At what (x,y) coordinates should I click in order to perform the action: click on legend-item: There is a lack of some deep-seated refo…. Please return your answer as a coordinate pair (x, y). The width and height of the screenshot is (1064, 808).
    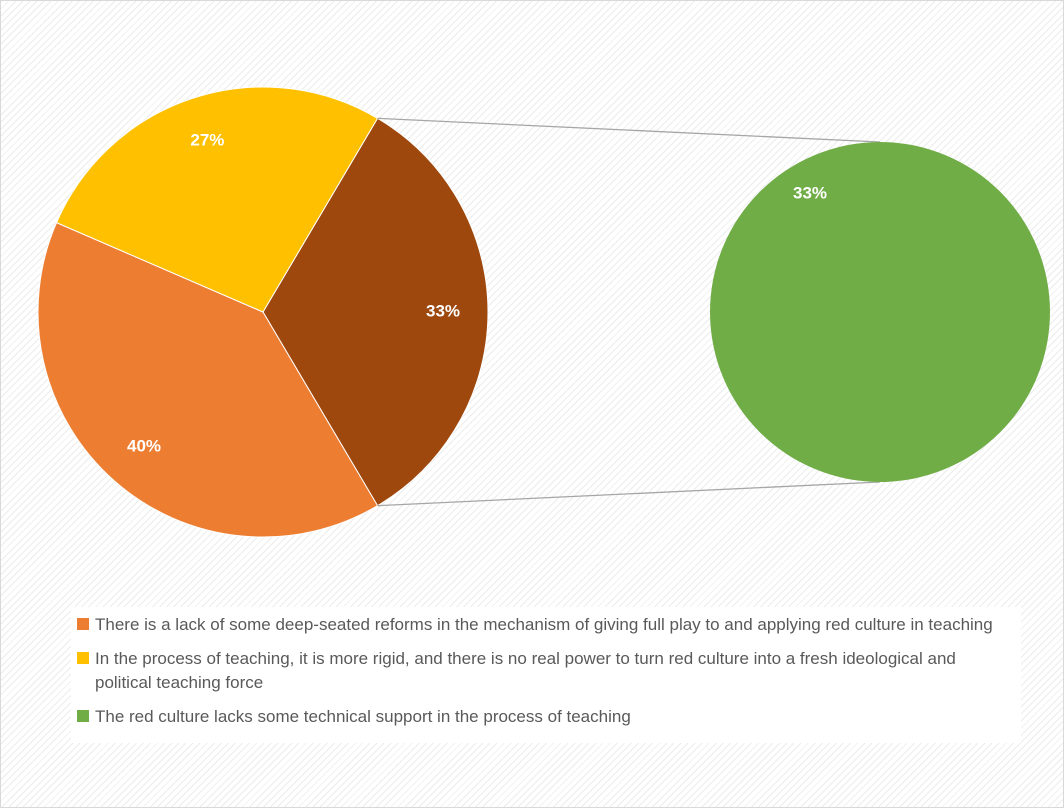
    Looking at the image, I should click on (546, 625).